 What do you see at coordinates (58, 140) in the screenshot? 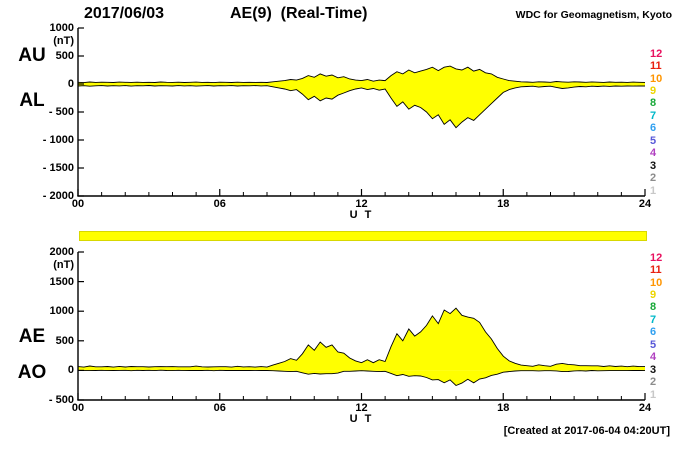
I see `y-tick-label: - 1000` at bounding box center [58, 140].